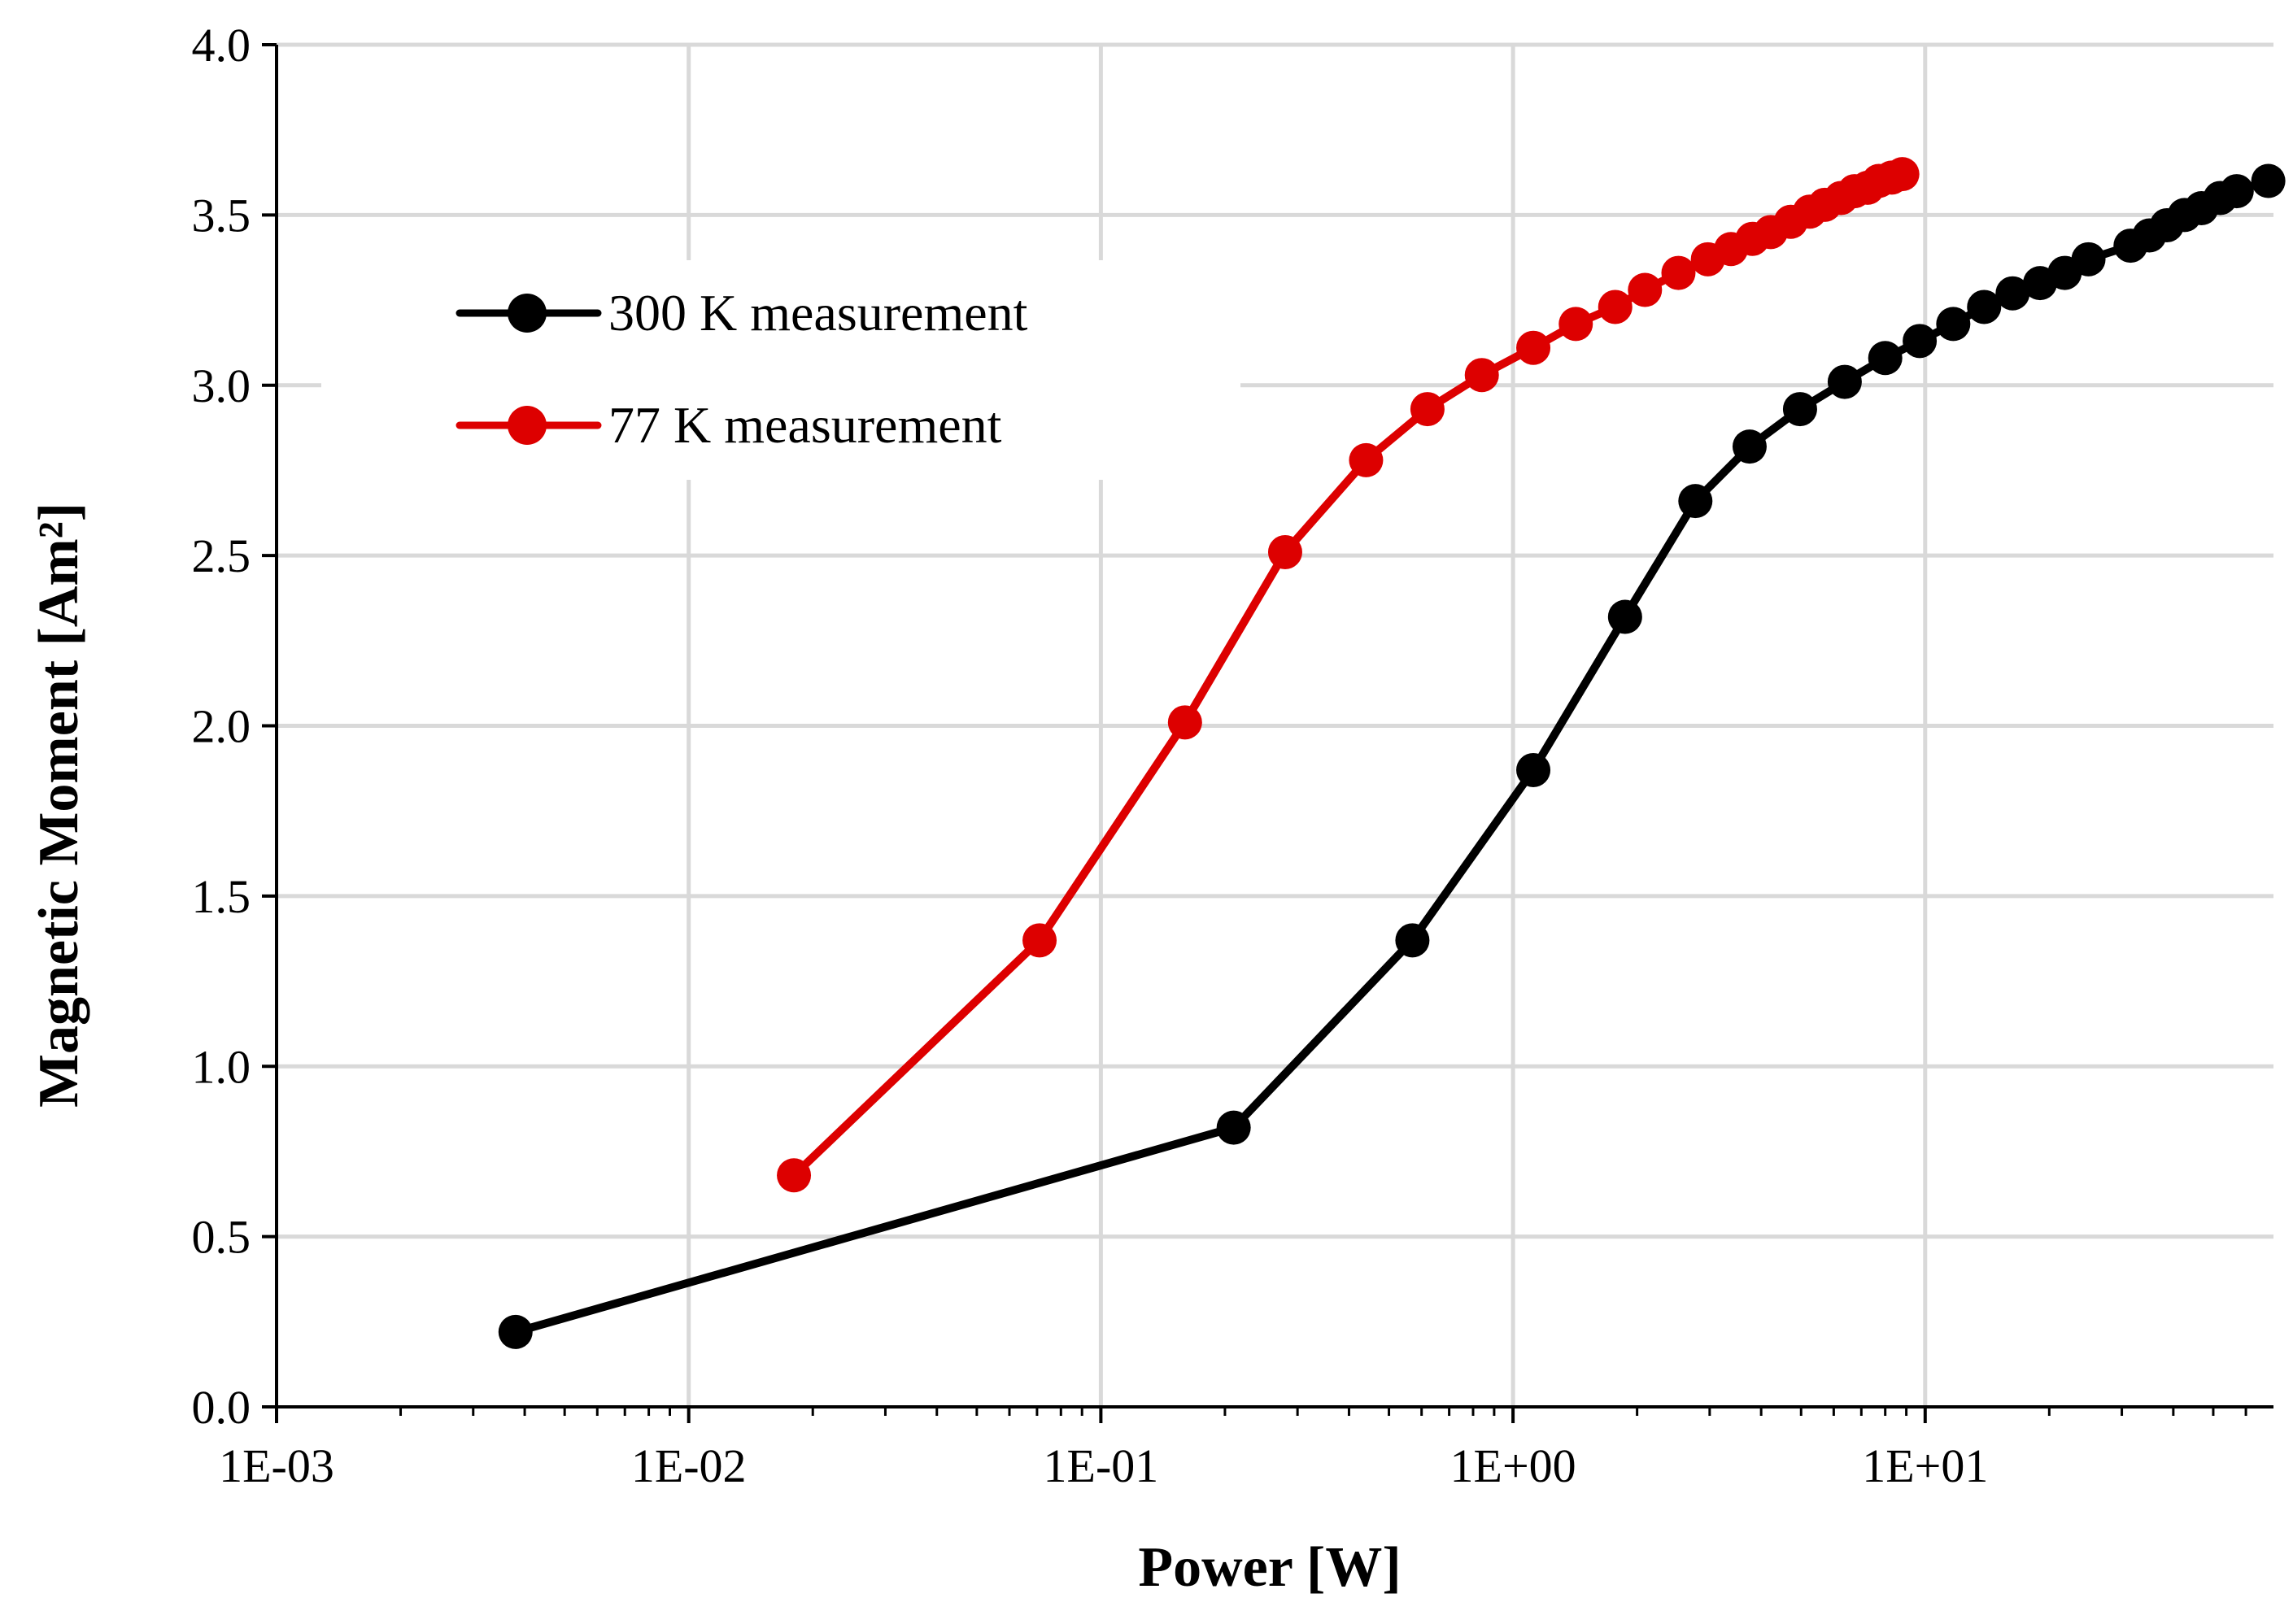 This screenshot has width=2293, height=1624. What do you see at coordinates (818, 313) in the screenshot?
I see `legend-label-300k: 300 K measurement` at bounding box center [818, 313].